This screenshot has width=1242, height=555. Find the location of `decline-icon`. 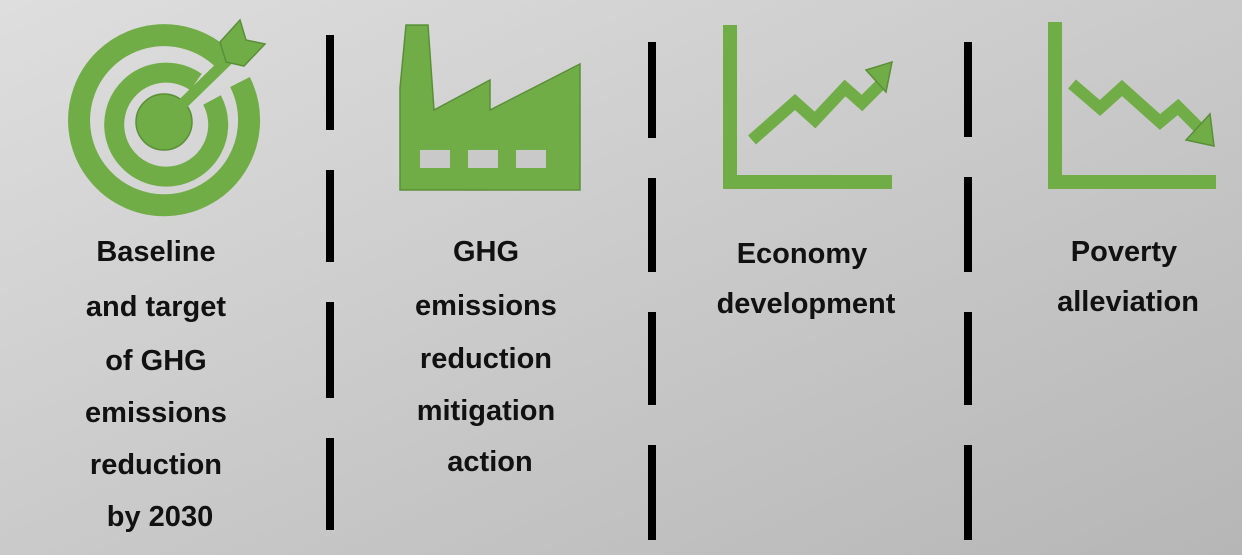

decline-icon is located at coordinates (1132, 105).